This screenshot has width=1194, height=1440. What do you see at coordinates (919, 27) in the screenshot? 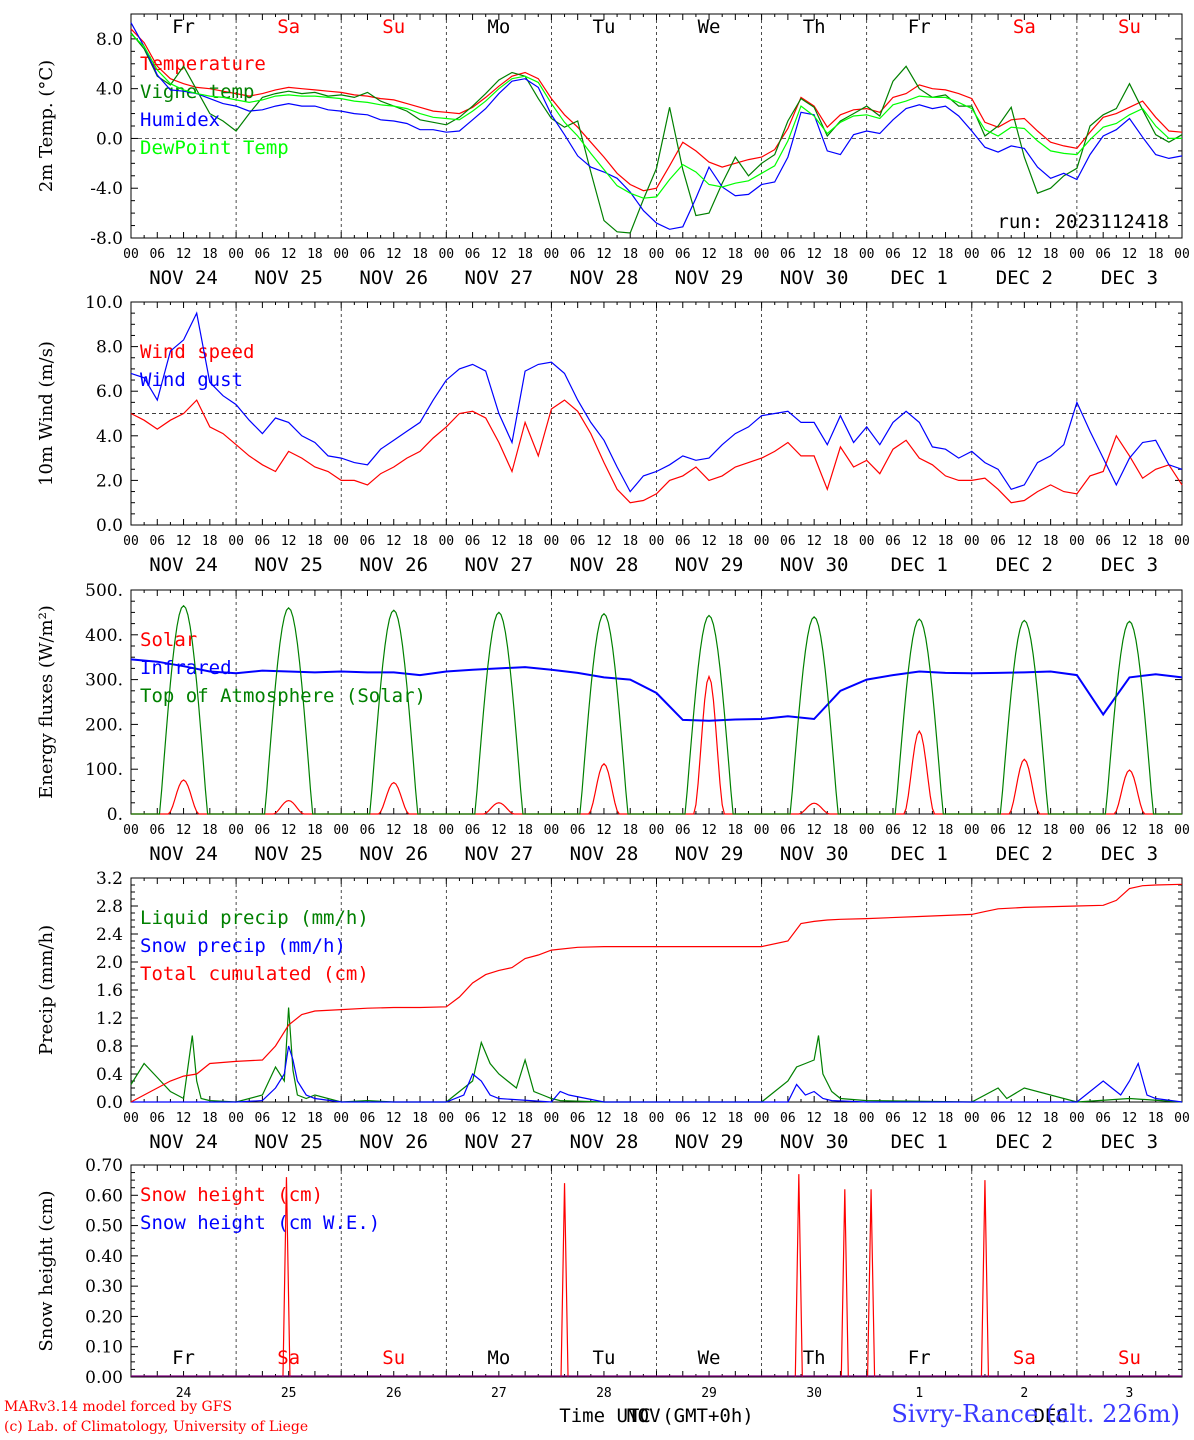
I see `weekday-label: Fr` at bounding box center [919, 27].